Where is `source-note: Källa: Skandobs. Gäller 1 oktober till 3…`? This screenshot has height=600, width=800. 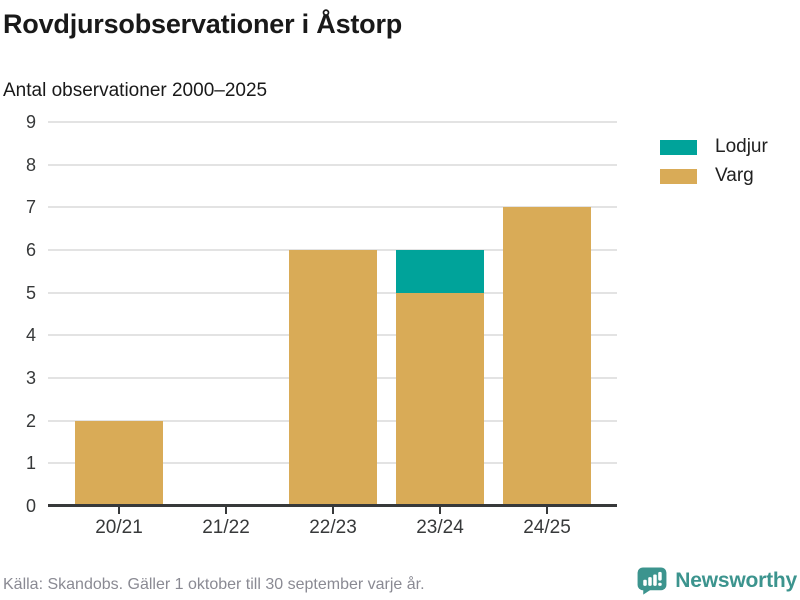 source-note: Källa: Skandobs. Gäller 1 oktober till 3… is located at coordinates (214, 584).